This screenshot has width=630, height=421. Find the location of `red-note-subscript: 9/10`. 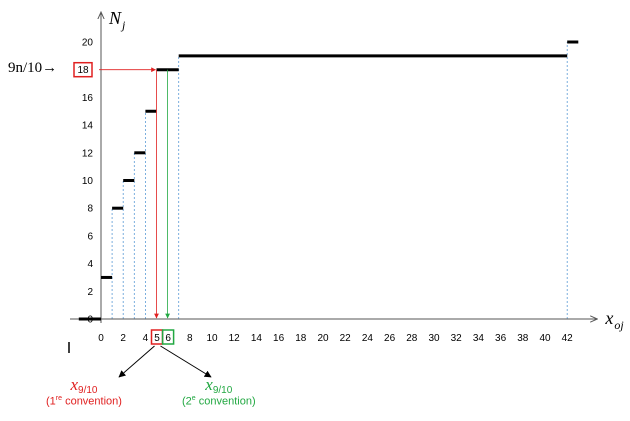

red-note-subscript: 9/10 is located at coordinates (88, 390).